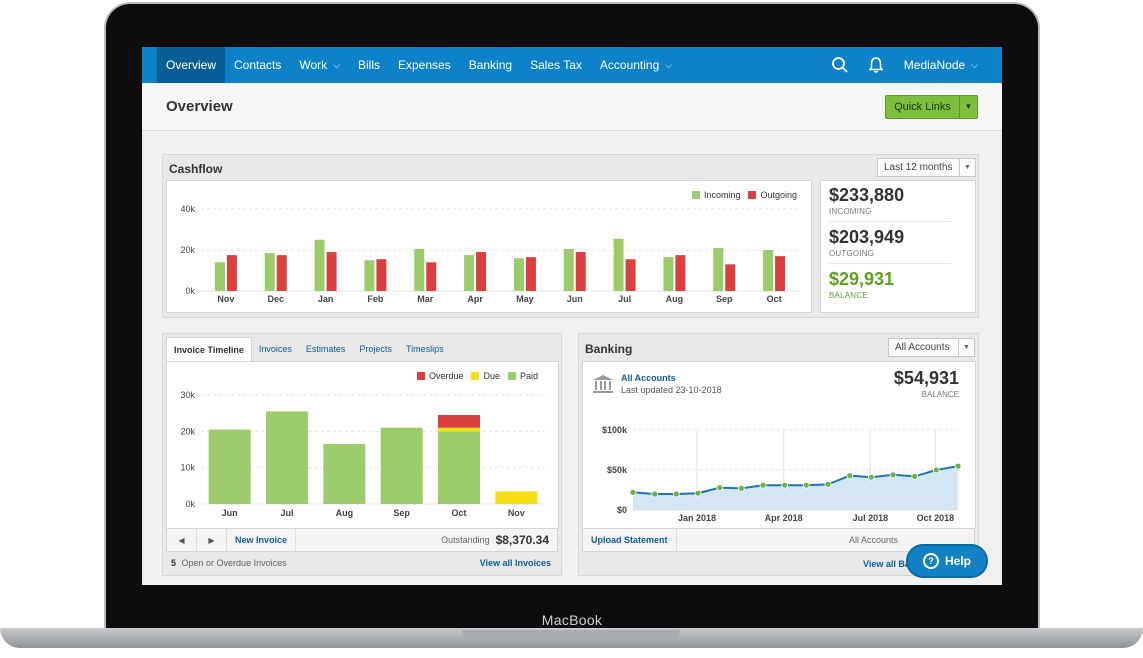 The image size is (1143, 658). I want to click on incoming-label: INCOMING, so click(850, 211).